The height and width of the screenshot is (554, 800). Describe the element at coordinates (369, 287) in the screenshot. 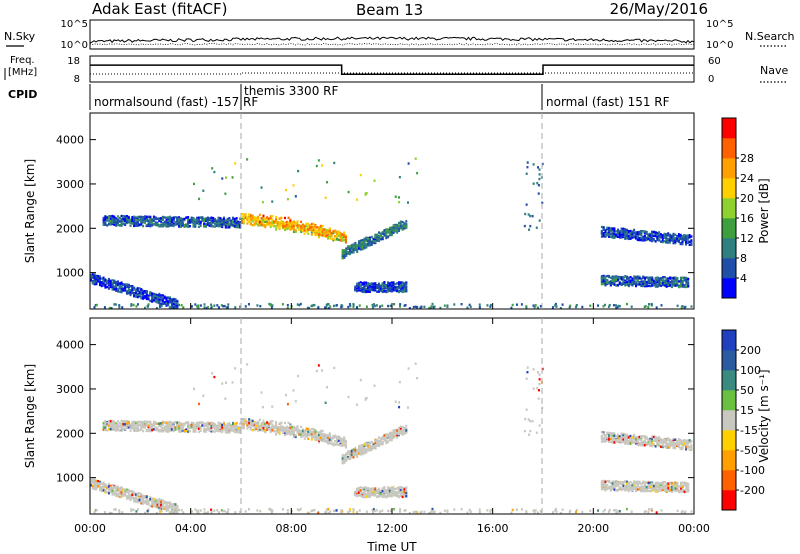

I see `power-cell-1926` at that location.